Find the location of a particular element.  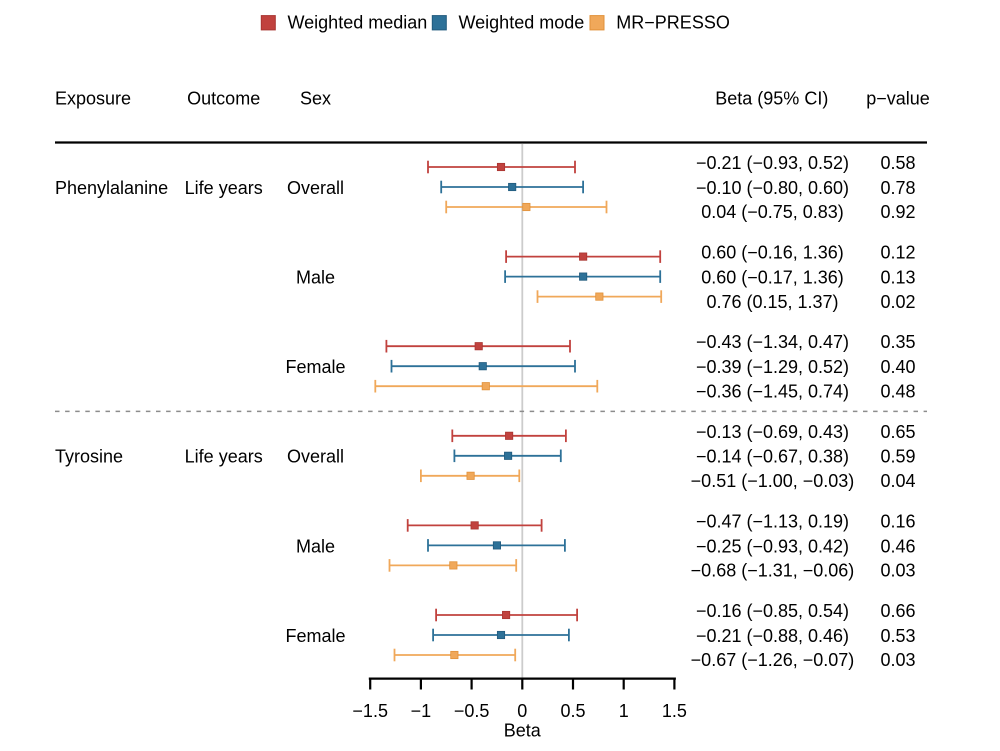

svg-text: Beta is located at coordinates (523, 731).